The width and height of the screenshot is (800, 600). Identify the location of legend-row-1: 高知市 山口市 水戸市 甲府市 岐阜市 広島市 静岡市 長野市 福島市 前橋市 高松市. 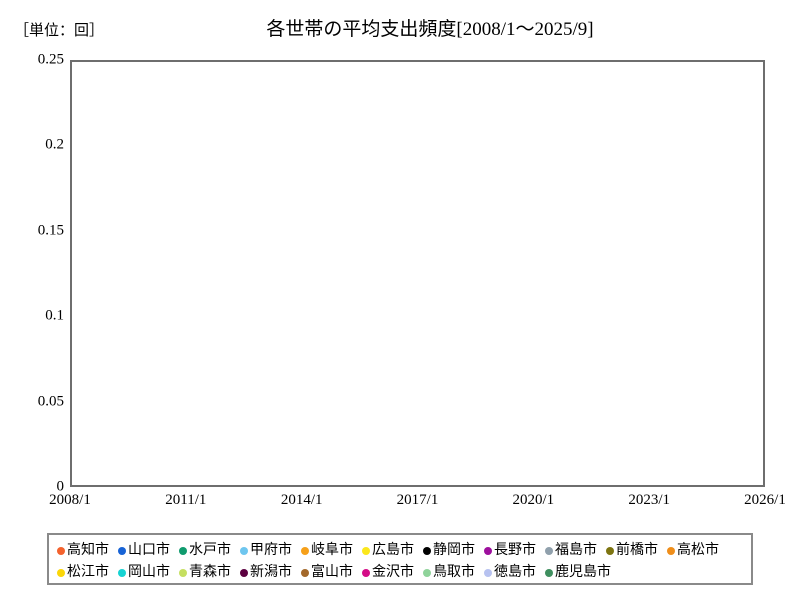
(400, 551).